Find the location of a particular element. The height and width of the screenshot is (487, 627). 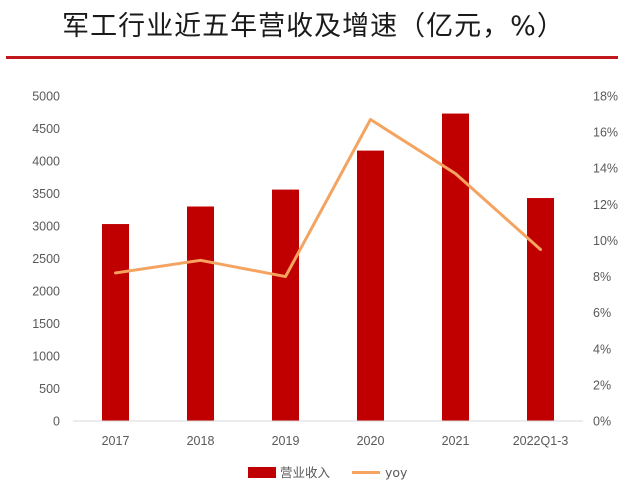

left-tick-label: 1500 is located at coordinates (46, 324).